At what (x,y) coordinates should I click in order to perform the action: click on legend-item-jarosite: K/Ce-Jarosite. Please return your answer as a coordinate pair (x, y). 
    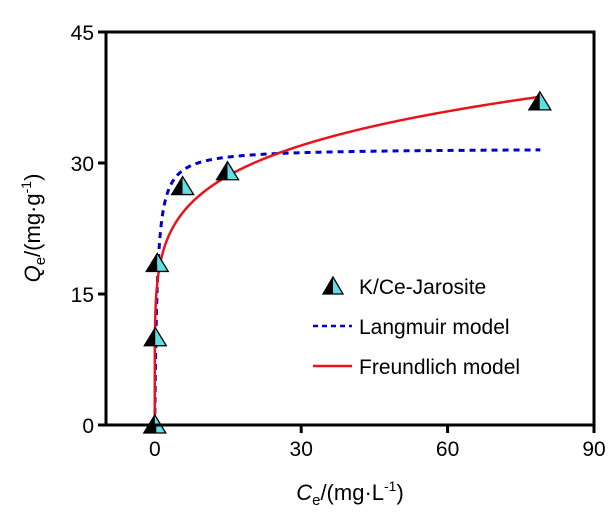
    Looking at the image, I should click on (403, 287).